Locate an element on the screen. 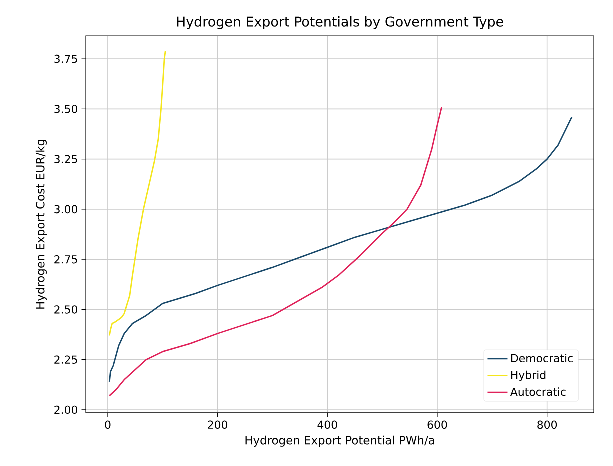  chart-title: Hydrogen Export Potentials by Government Type is located at coordinates (340, 23).